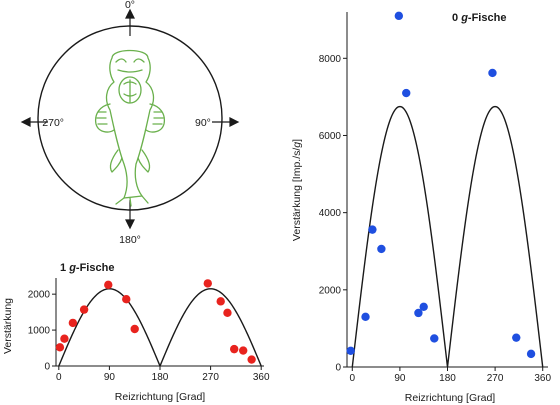 Image resolution: width=560 pixels, height=405 pixels. What do you see at coordinates (130, 128) in the screenshot?
I see `fish-dorsal-view-icon` at bounding box center [130, 128].